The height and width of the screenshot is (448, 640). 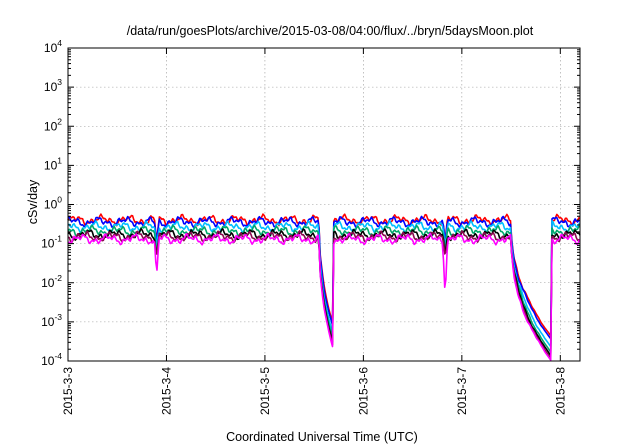 I want to click on y-tick-label: 10⁻³, so click(x=51, y=320).